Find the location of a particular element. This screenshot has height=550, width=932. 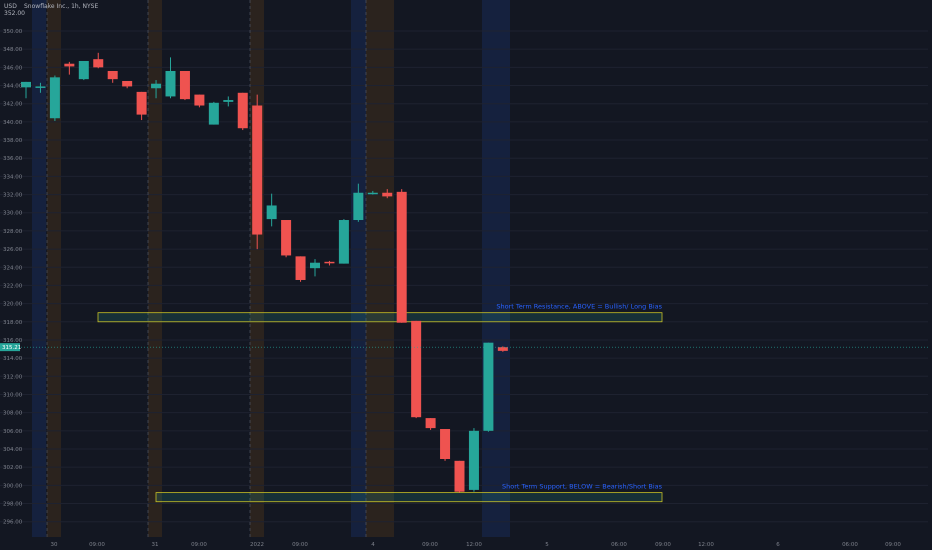

current-price-label: 315.21 is located at coordinates (11, 348).